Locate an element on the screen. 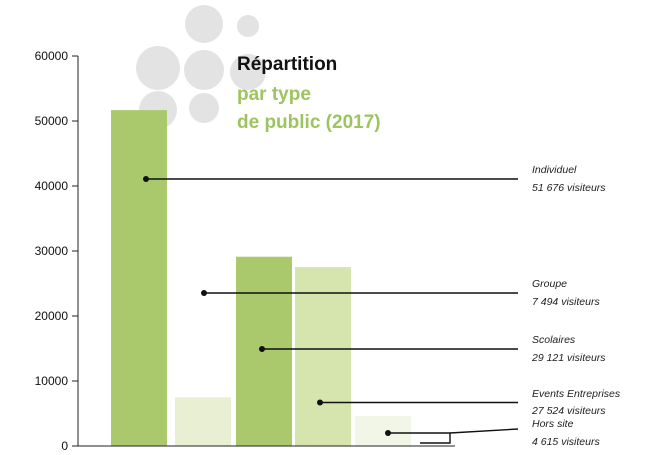 The image size is (665, 455). annotation-label: Hors site is located at coordinates (553, 424).